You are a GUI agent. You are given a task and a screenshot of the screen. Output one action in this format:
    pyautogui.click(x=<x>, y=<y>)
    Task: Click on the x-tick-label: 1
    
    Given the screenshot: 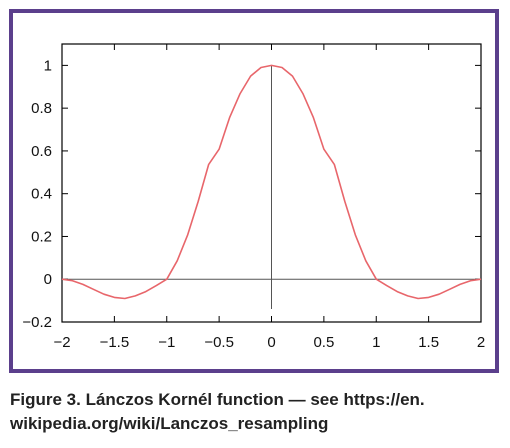 What is the action you would take?
    pyautogui.click(x=376, y=342)
    